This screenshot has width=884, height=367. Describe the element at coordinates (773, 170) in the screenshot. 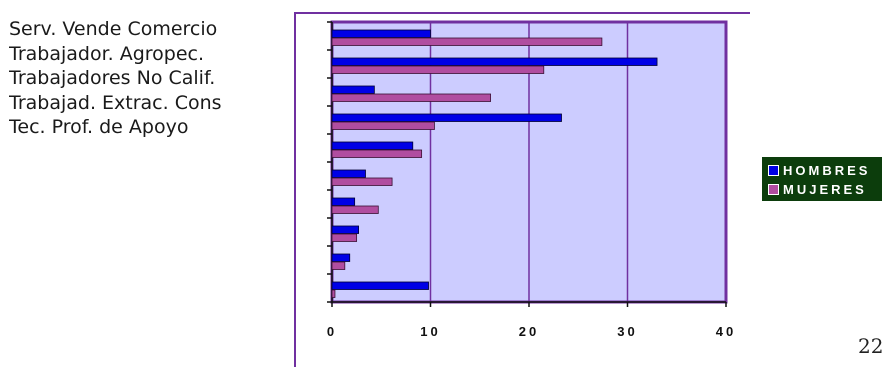

I see `legend-swatch-hombres` at that location.